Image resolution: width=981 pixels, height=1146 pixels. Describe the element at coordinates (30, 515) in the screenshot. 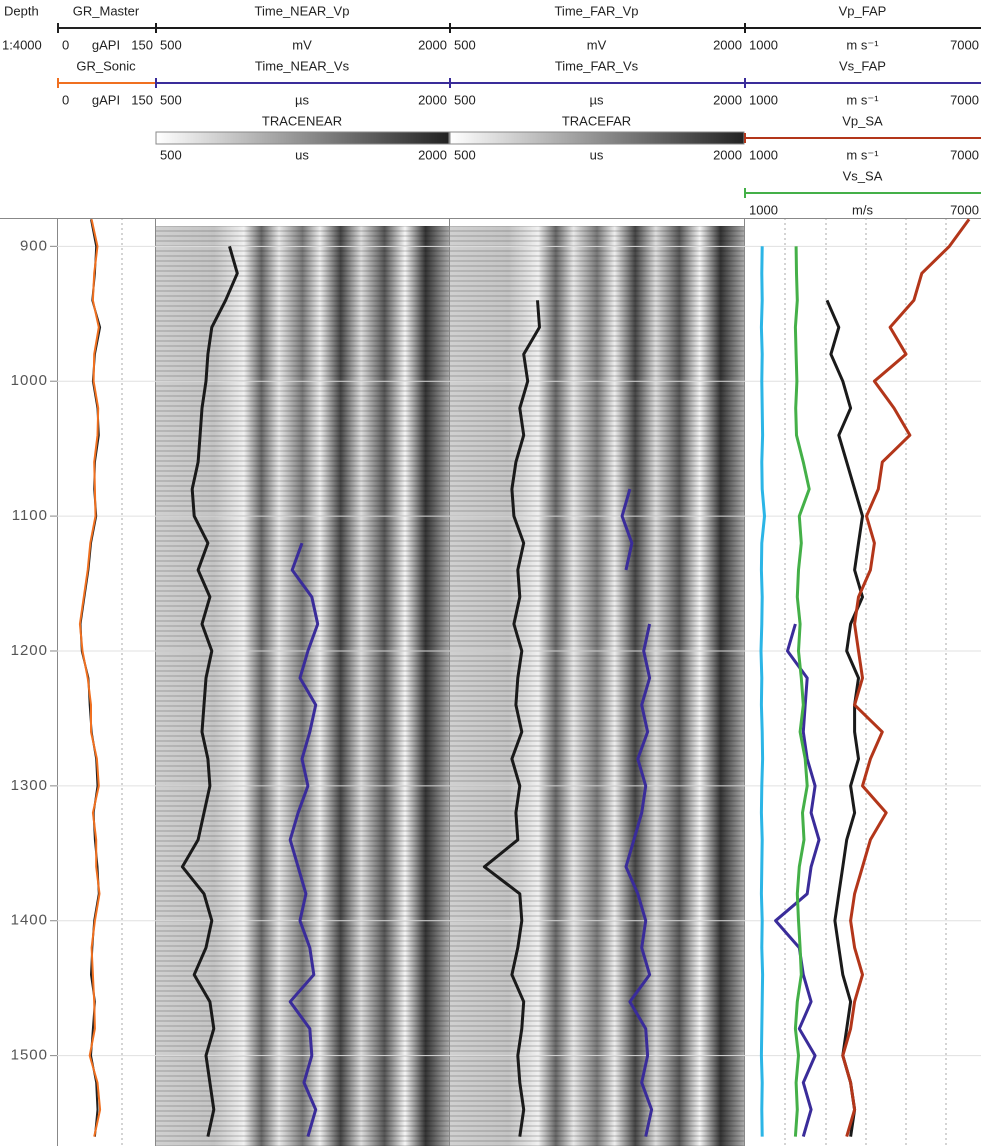

I see `depth-tick-label: 1100` at that location.